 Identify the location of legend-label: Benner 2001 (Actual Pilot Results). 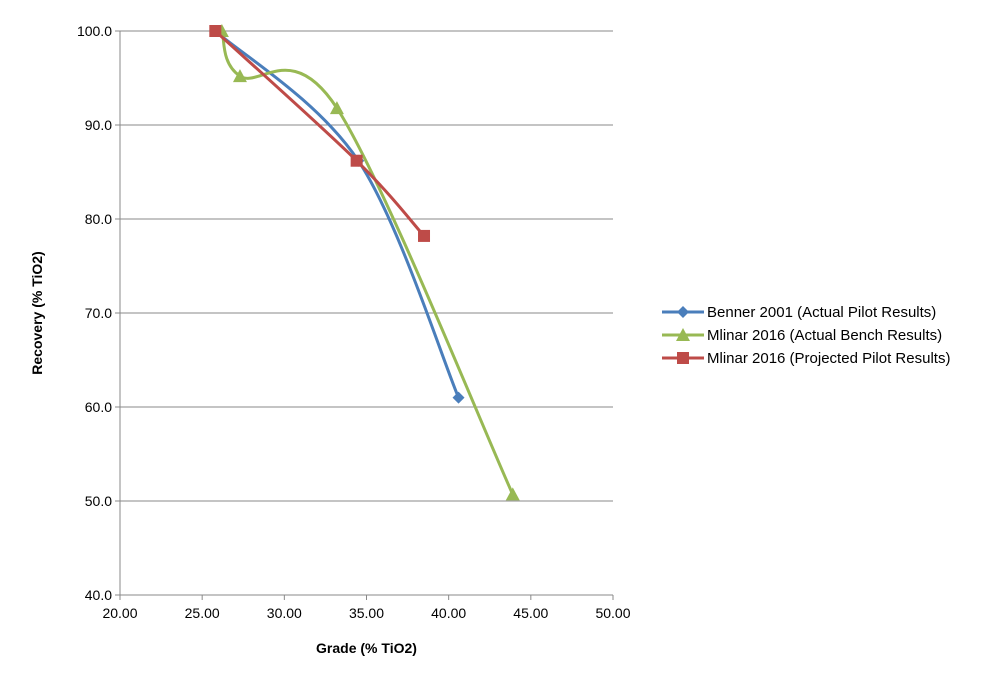
(821, 312).